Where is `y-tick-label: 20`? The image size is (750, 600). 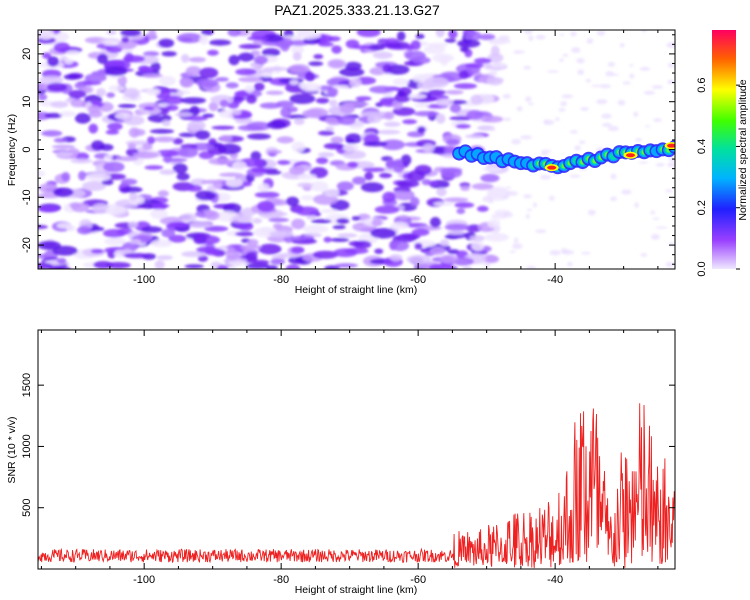
y-tick-label: 20 is located at coordinates (27, 54).